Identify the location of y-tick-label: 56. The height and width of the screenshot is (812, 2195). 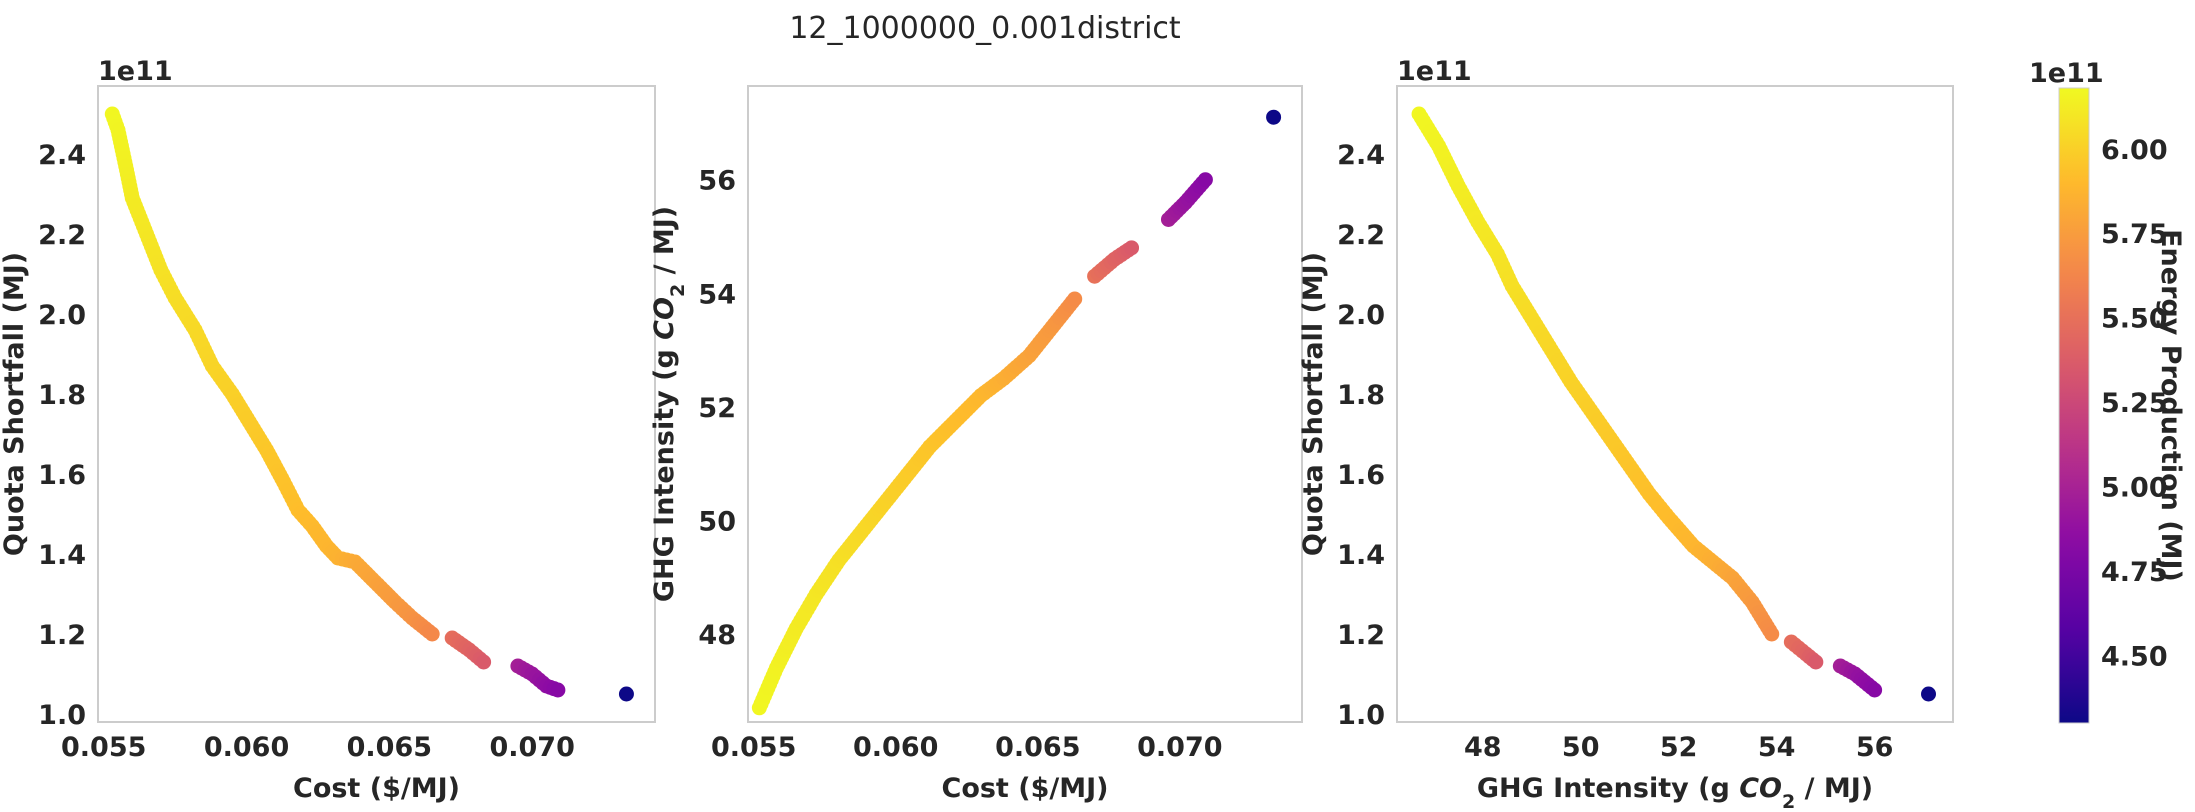
(717, 181).